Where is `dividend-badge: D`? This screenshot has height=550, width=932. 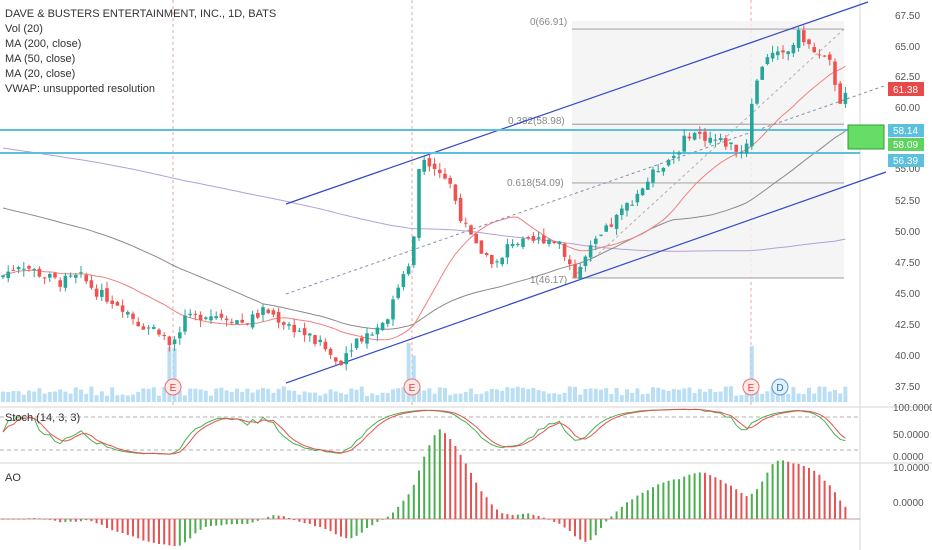
dividend-badge: D is located at coordinates (780, 387).